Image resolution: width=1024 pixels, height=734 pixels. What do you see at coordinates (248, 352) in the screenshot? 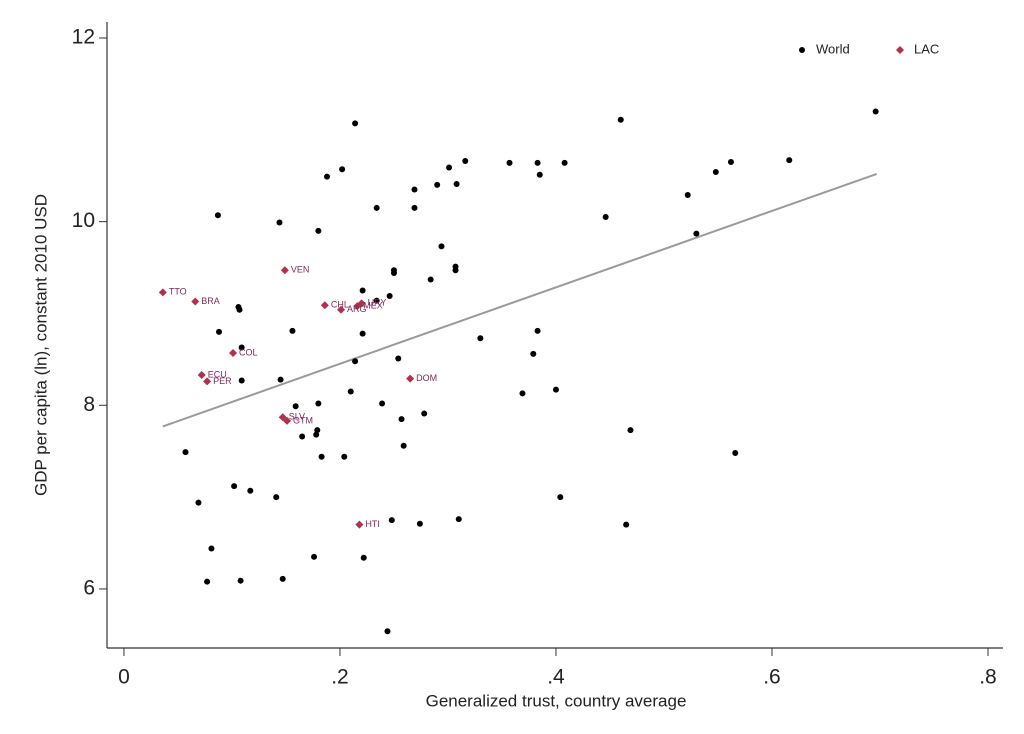
I see `point-label: COL` at bounding box center [248, 352].